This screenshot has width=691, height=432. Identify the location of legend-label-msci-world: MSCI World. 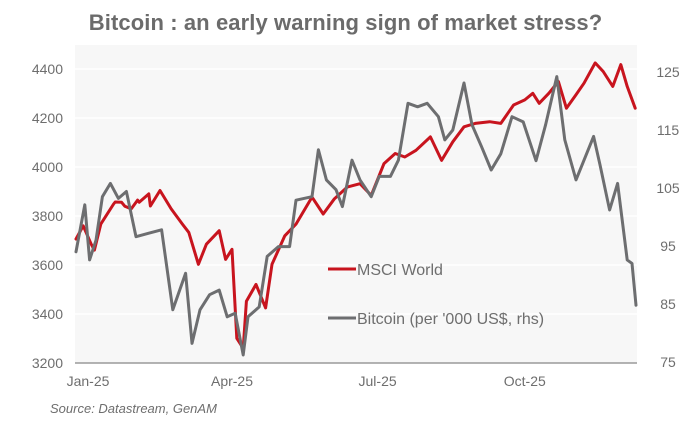
(400, 270).